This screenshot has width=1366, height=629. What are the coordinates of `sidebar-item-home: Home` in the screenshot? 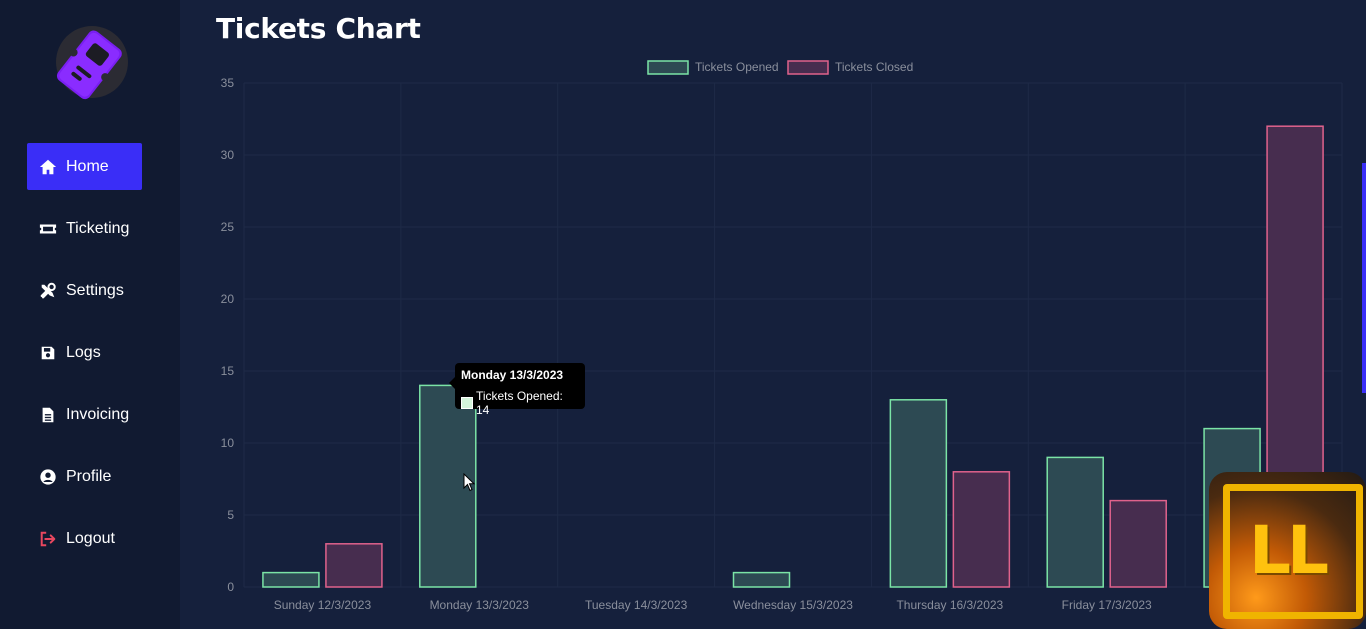 It's located at (84, 166).